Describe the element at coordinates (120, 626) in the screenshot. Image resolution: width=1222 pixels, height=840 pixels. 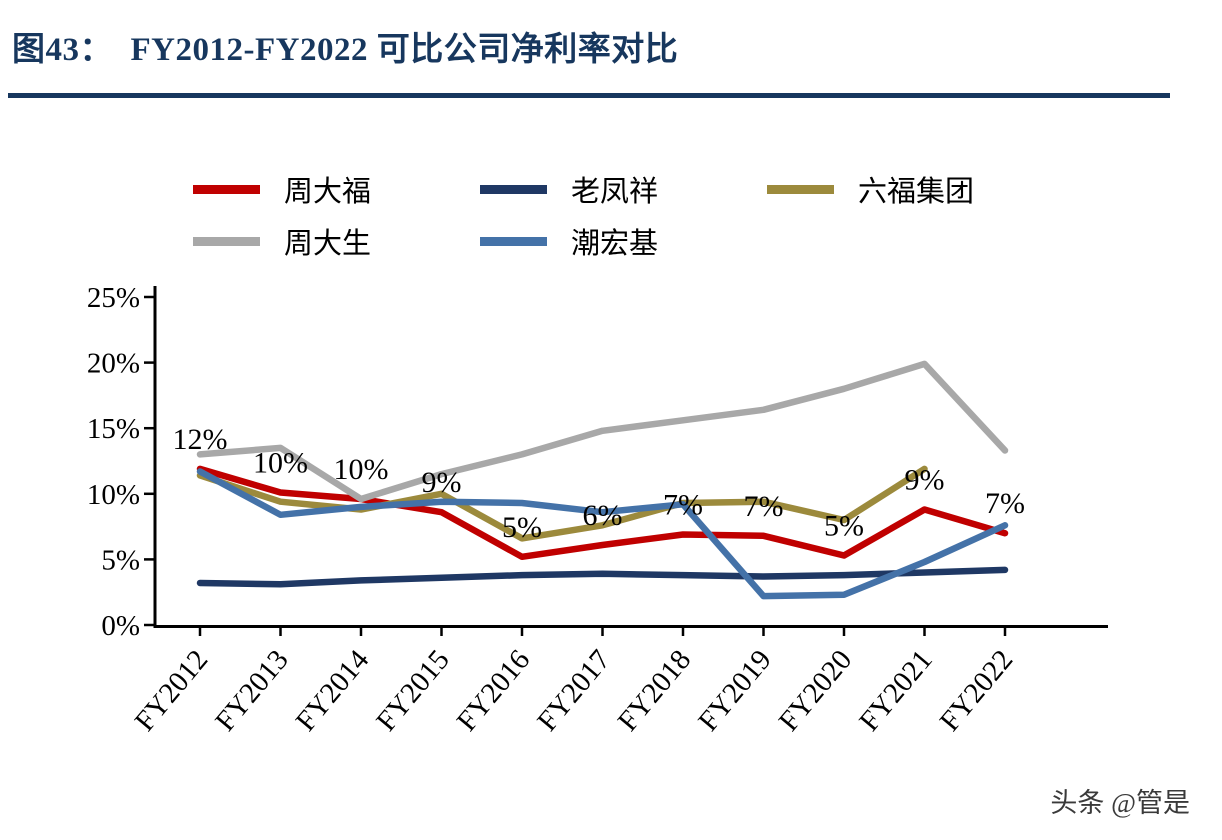
I see `y-tick-label: 0%` at that location.